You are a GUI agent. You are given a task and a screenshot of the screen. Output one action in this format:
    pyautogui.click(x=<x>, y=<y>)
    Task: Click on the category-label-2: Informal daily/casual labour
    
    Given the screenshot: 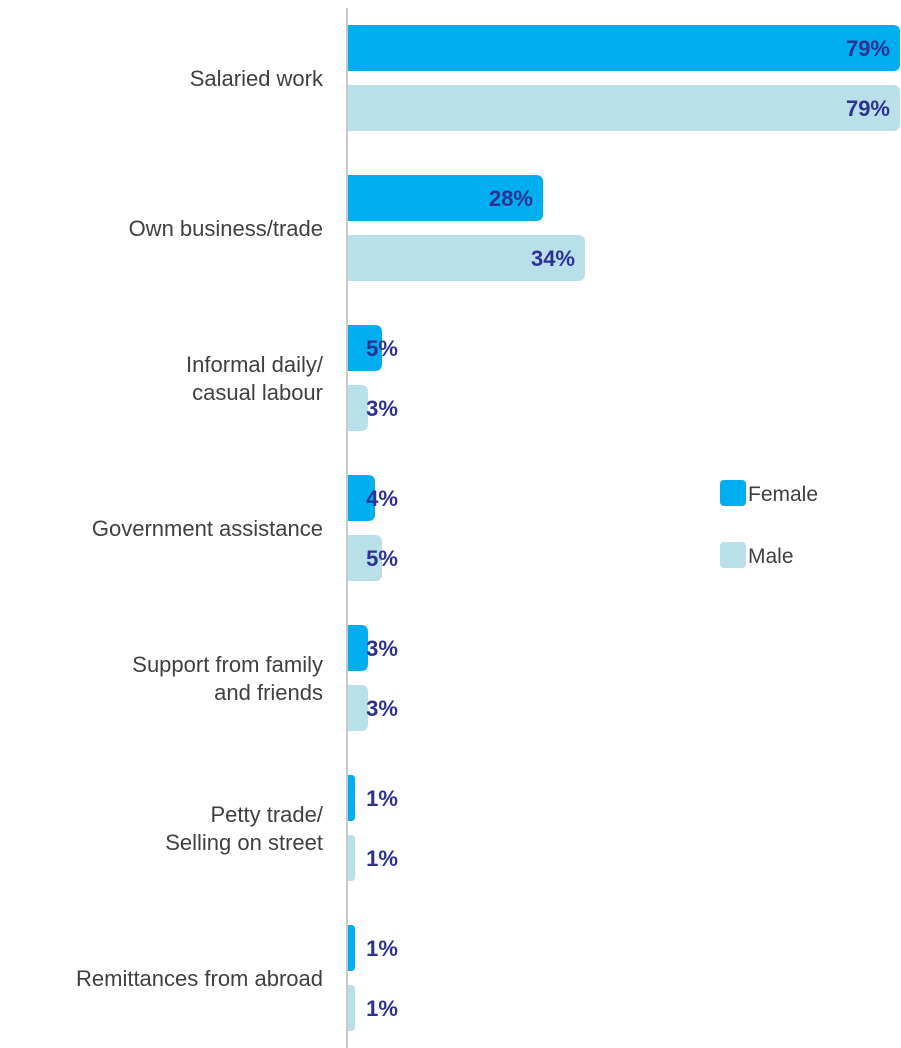 What is the action you would take?
    pyautogui.click(x=255, y=378)
    